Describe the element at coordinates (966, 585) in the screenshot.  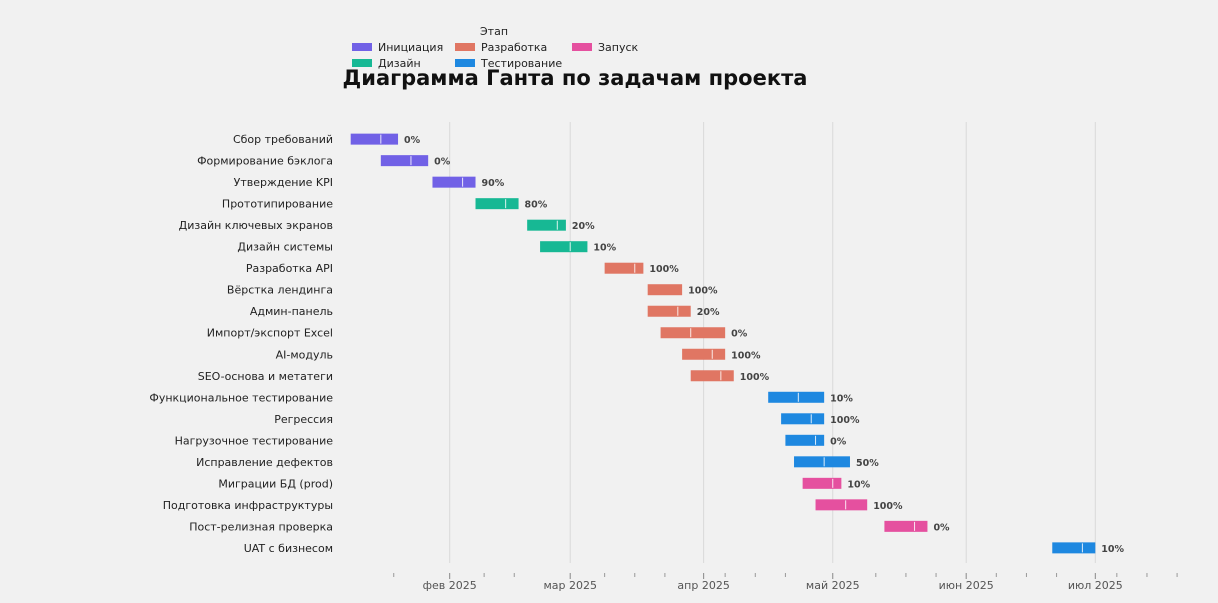
I see `x-tick-label: июн 2025` at that location.